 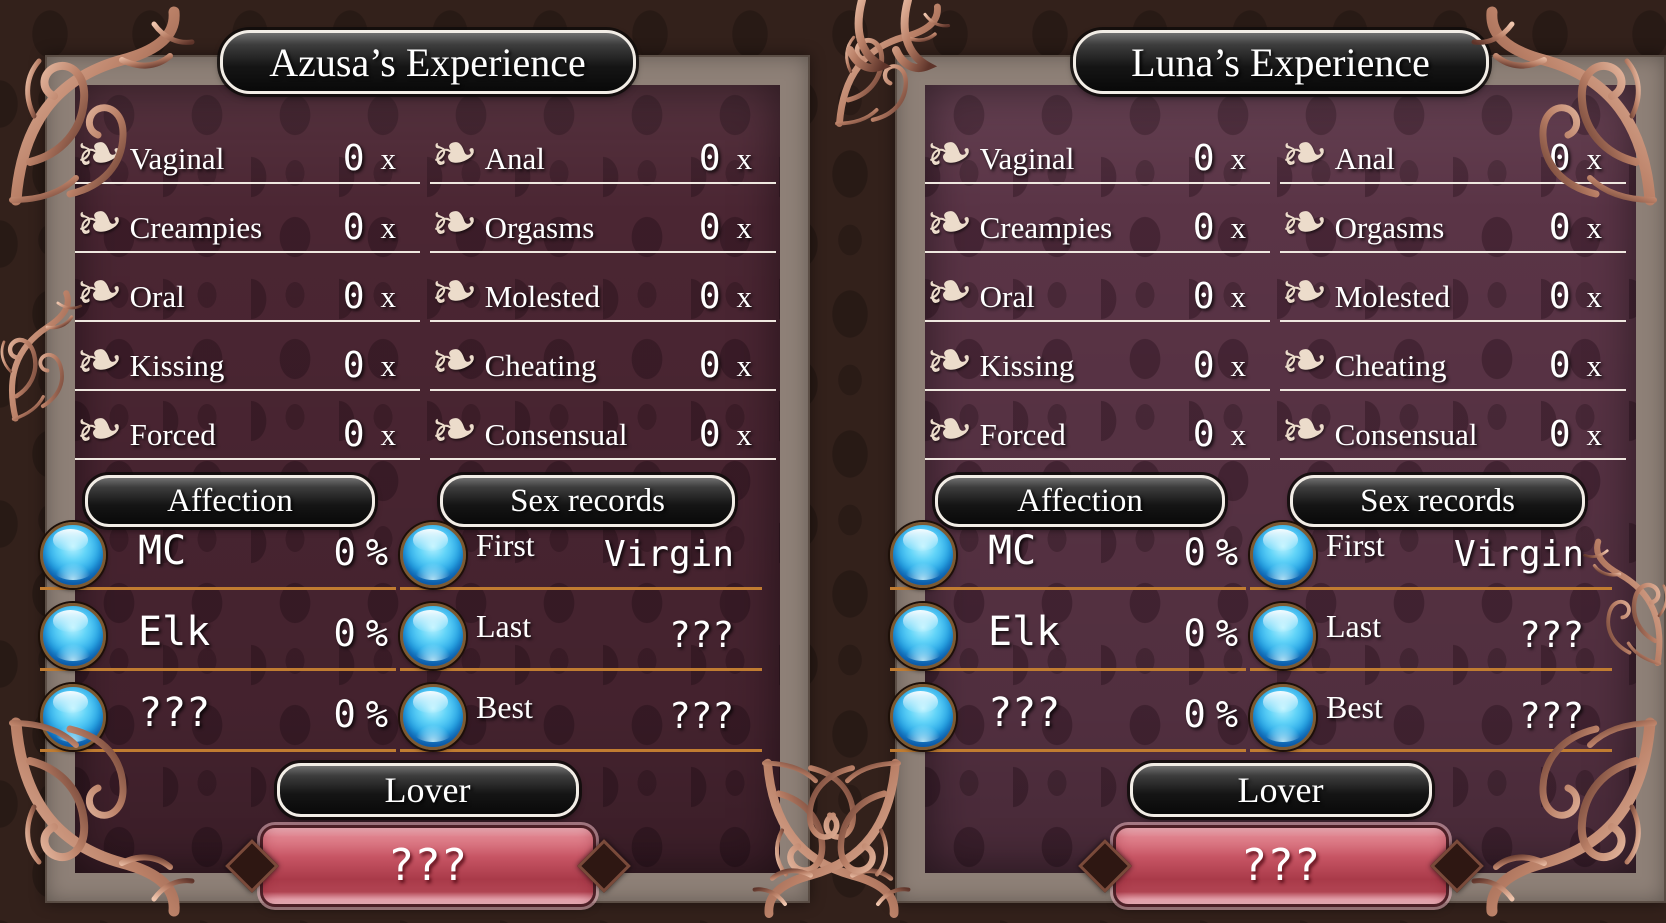 I want to click on lover-value: ???, so click(x=427, y=865).